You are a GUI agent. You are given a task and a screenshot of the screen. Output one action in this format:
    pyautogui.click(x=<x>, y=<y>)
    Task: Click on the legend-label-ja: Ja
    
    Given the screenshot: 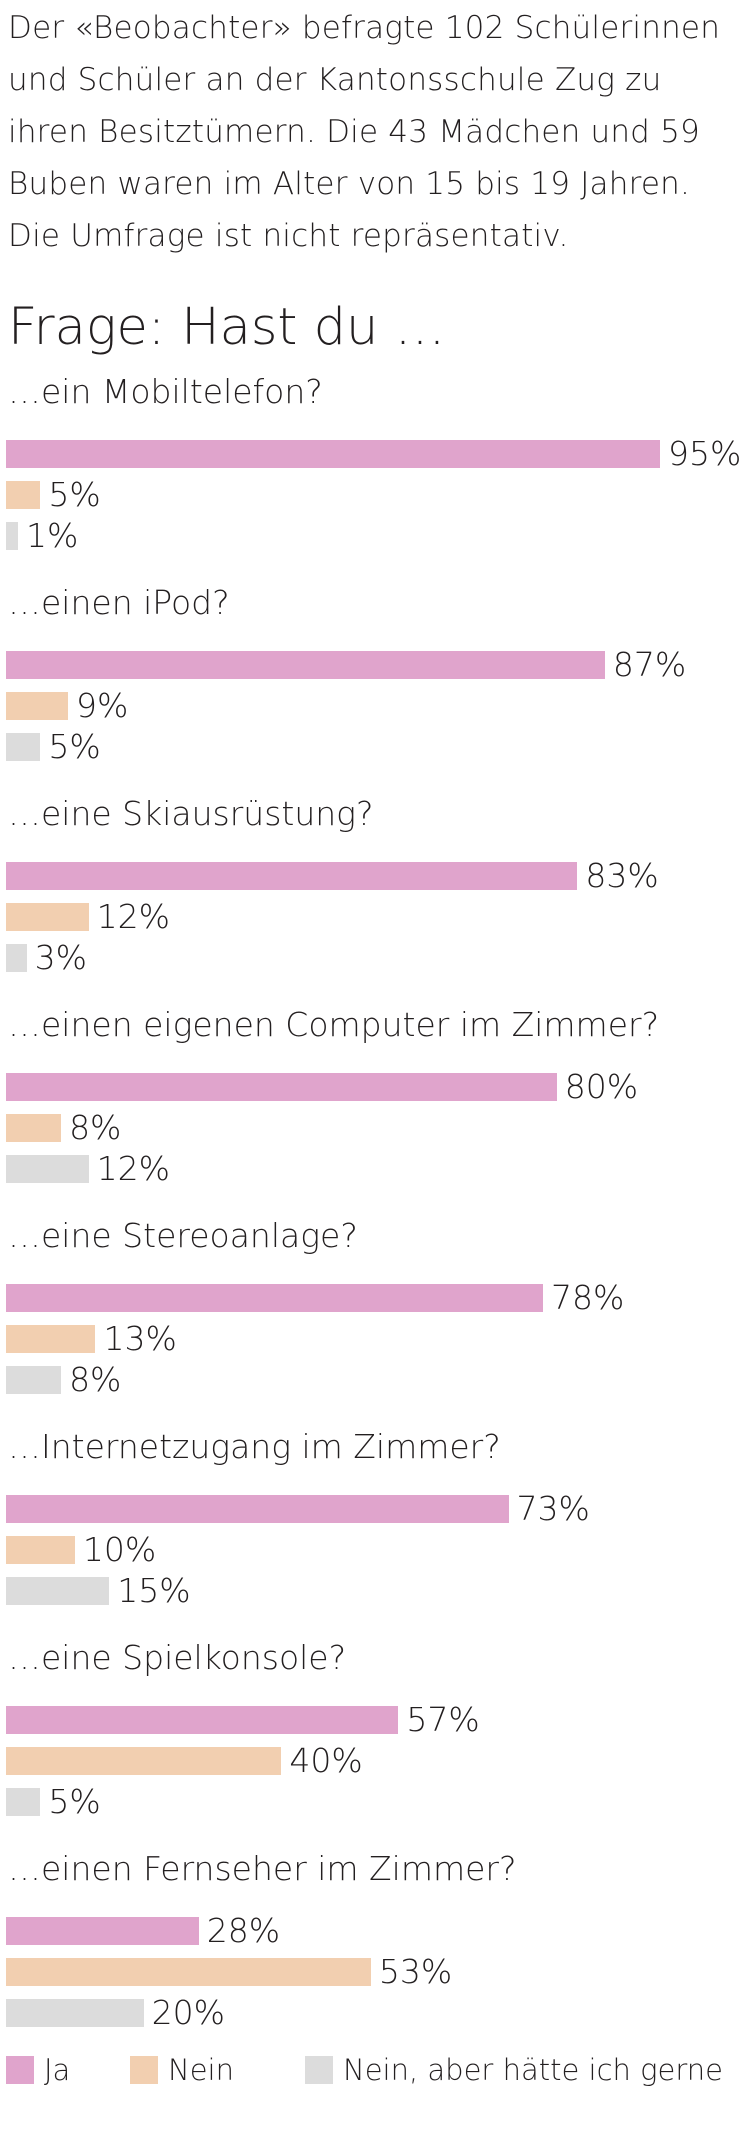 What is the action you would take?
    pyautogui.click(x=57, y=2070)
    